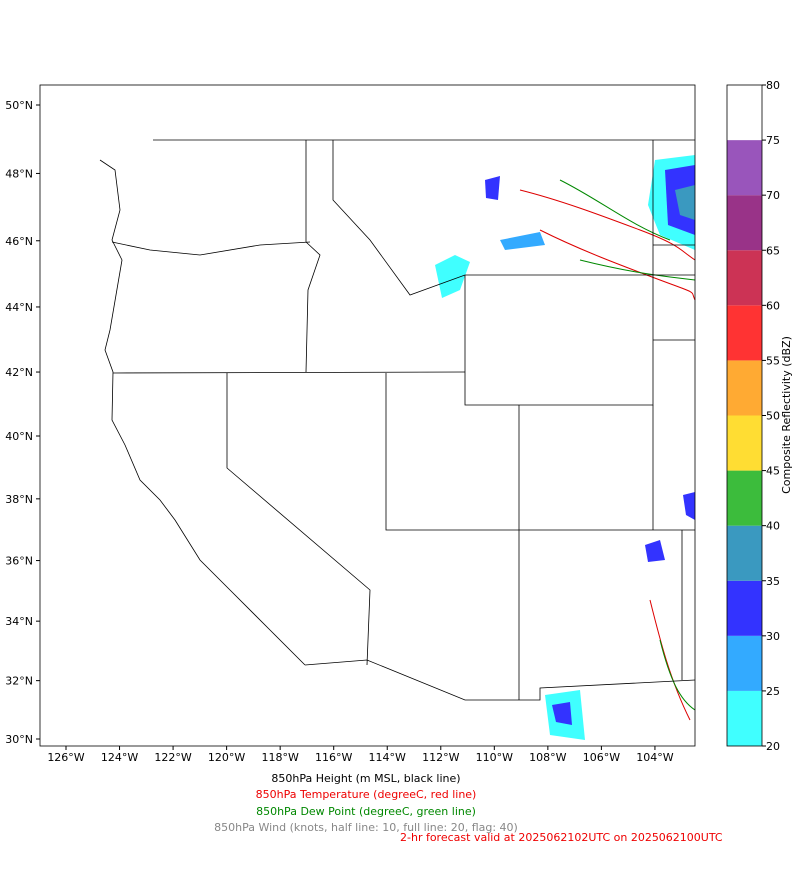 The image size is (800, 879). Describe the element at coordinates (773, 526) in the screenshot. I see `colorbar-tick-label: 40` at that location.